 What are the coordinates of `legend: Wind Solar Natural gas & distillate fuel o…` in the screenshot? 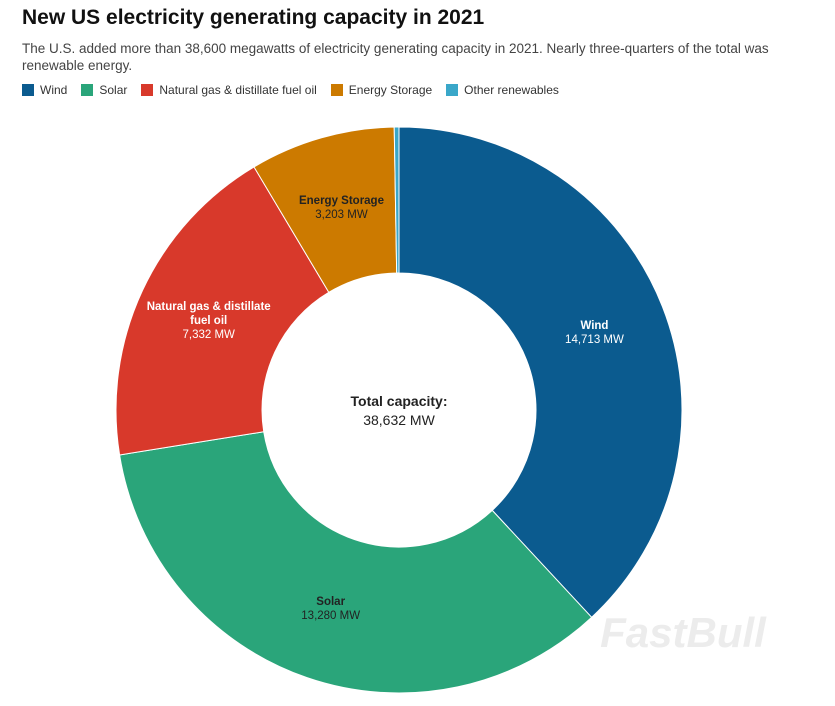 It's located at (290, 90).